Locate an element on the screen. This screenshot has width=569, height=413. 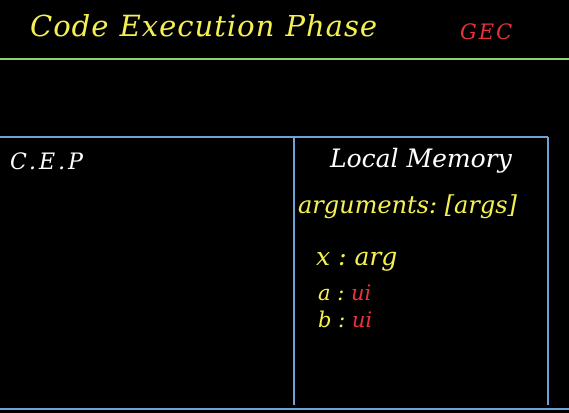
memory-entry-a: a : ui is located at coordinates (344, 293).